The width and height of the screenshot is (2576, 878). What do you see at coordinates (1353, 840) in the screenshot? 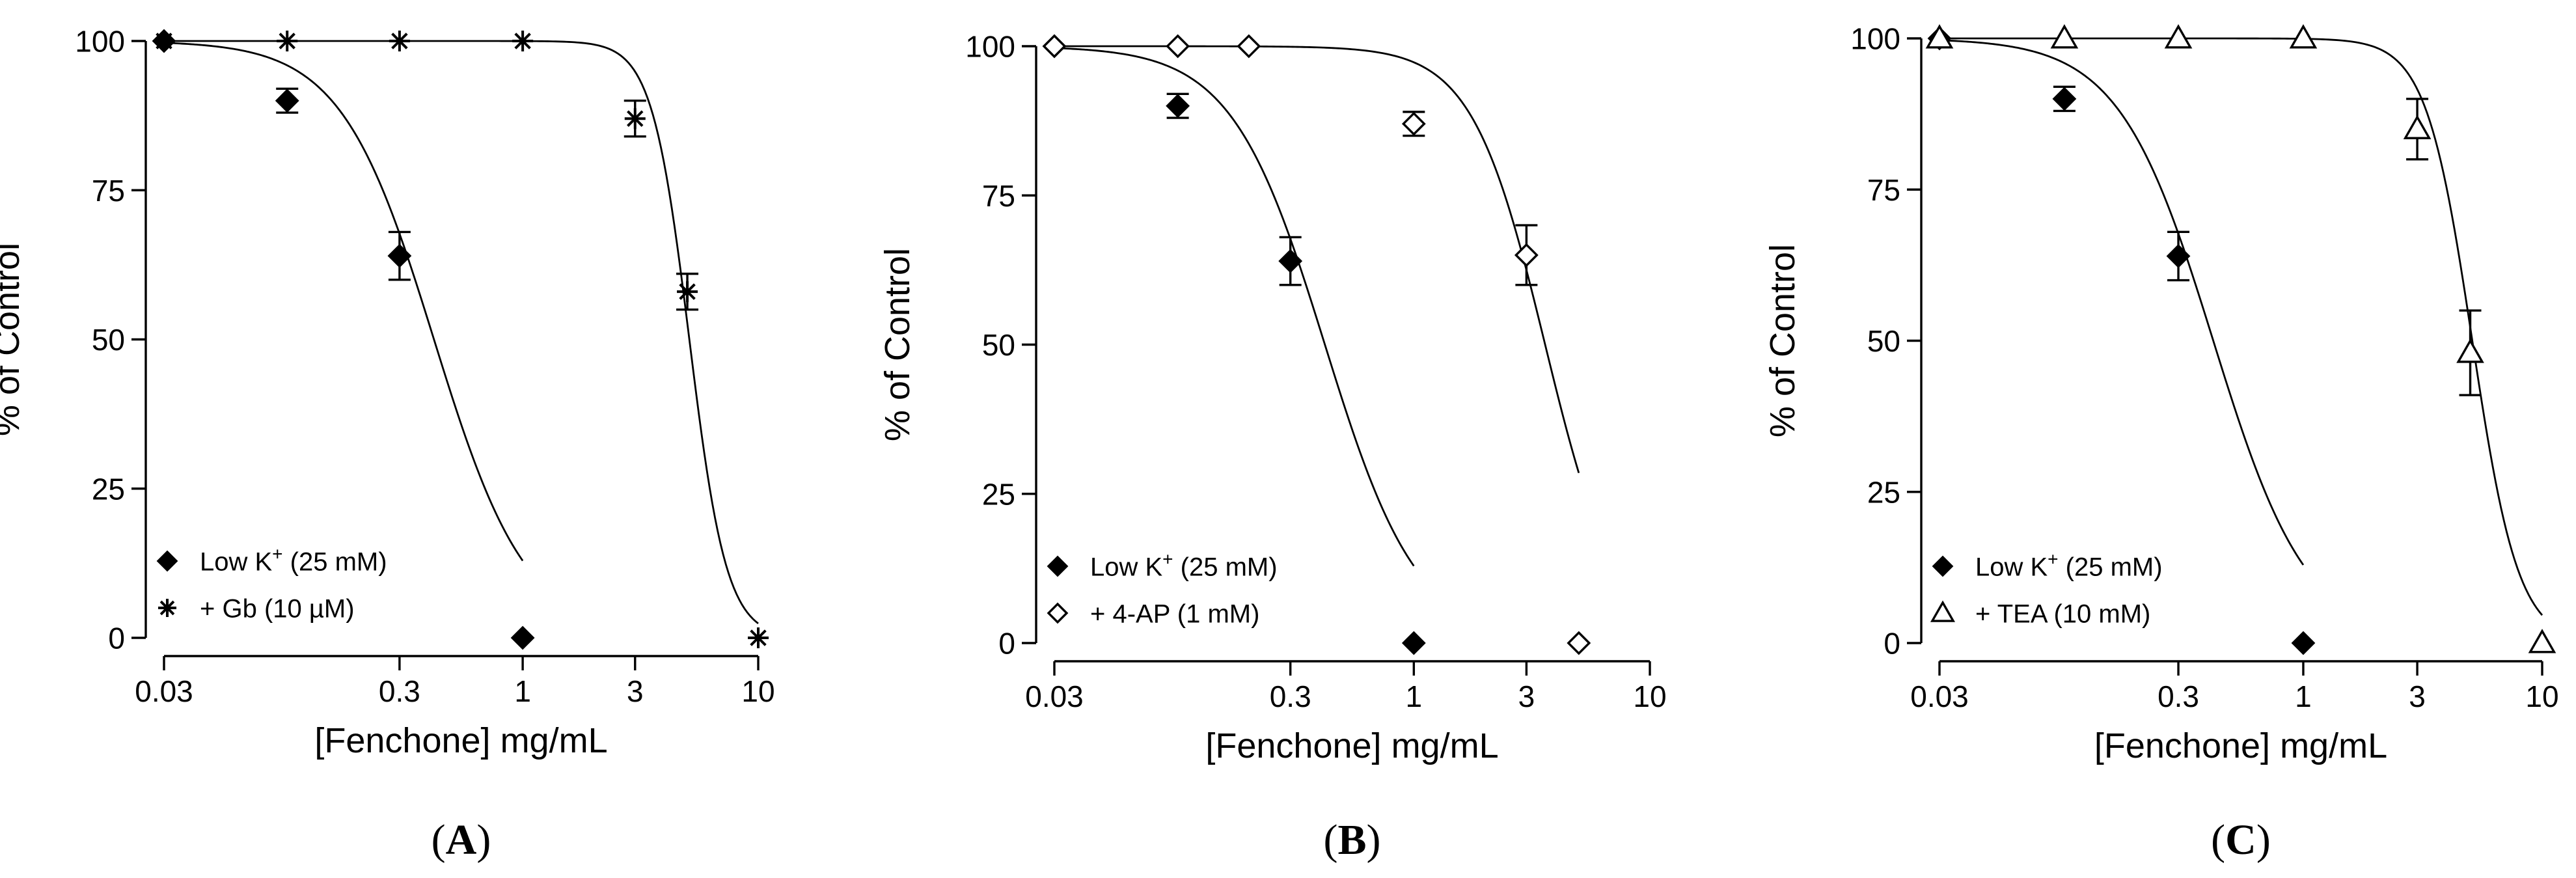
I see `panel-label: (B)` at bounding box center [1353, 840].